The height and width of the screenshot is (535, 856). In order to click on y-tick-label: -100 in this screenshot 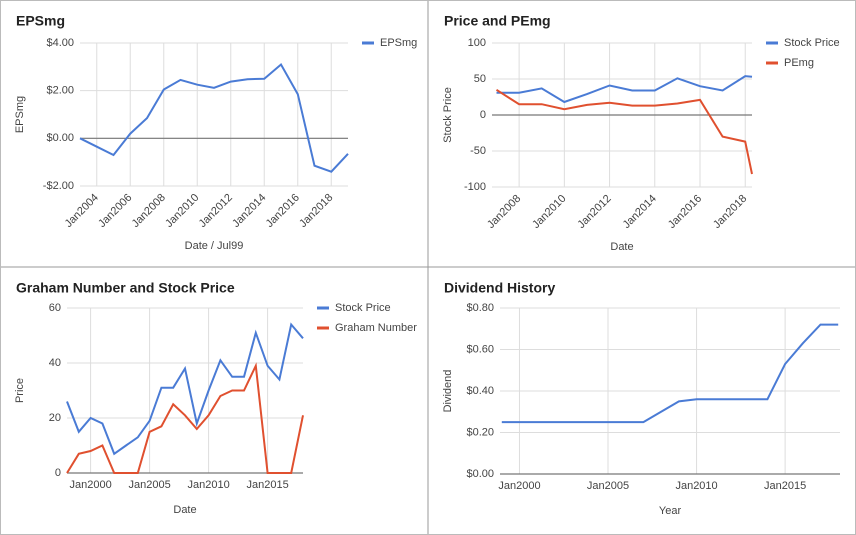, I will do `click(475, 187)`.